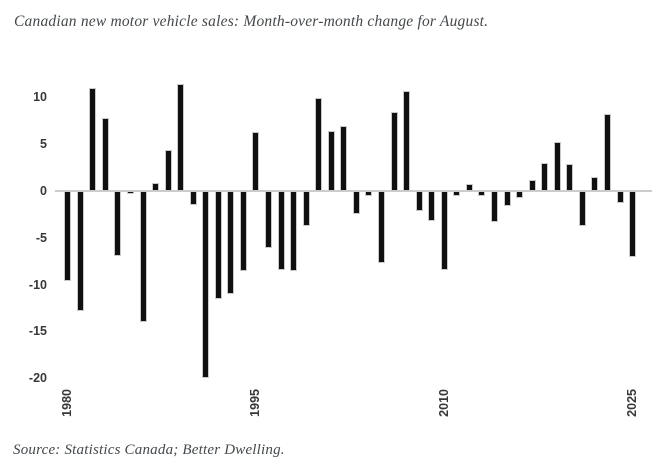  What do you see at coordinates (206, 285) in the screenshot?
I see `bar-1991` at bounding box center [206, 285].